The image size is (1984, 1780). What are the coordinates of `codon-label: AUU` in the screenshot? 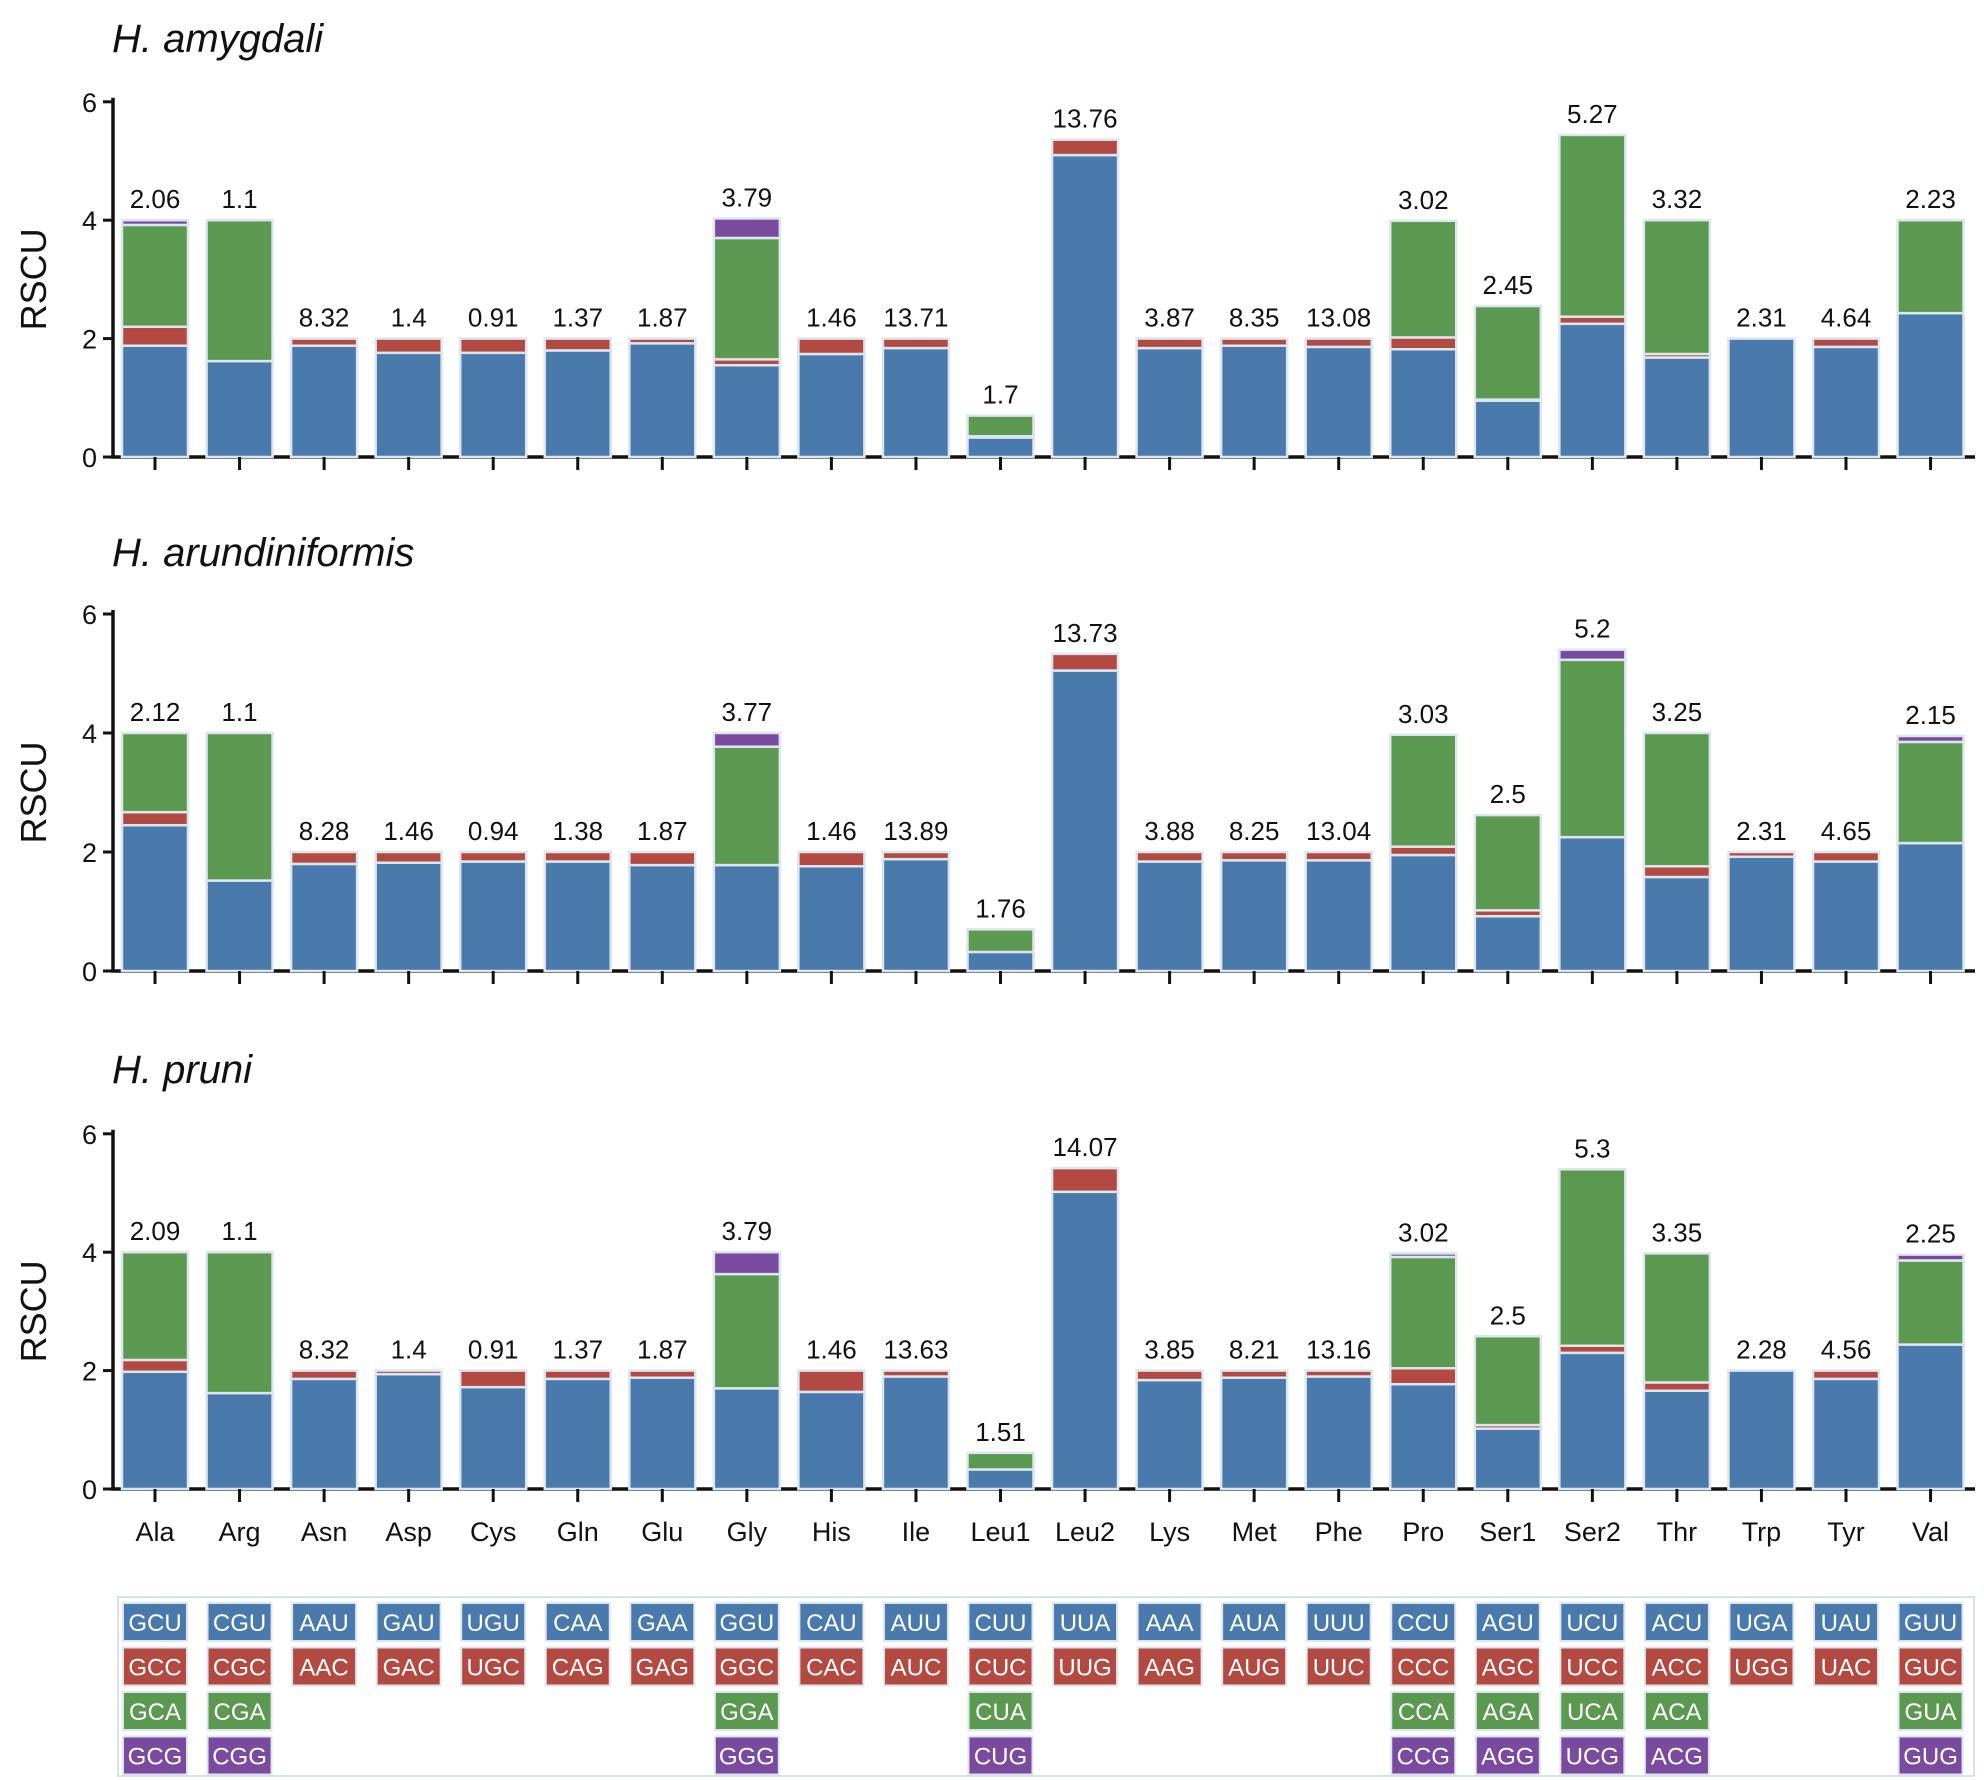 It's located at (916, 1623).